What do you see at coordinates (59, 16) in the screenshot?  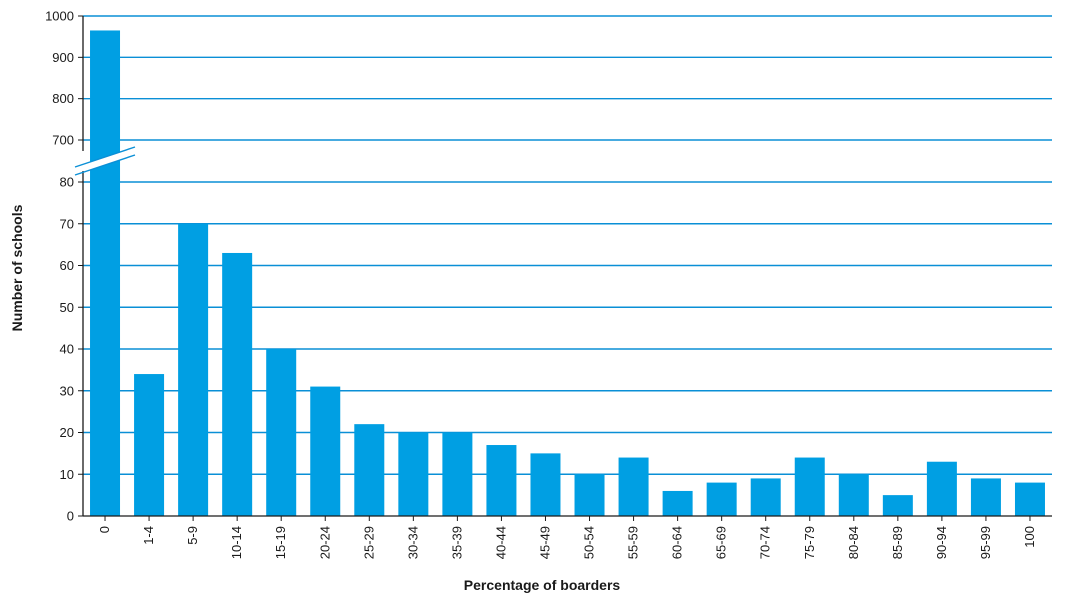 I see `y-tick-label: 1000` at bounding box center [59, 16].